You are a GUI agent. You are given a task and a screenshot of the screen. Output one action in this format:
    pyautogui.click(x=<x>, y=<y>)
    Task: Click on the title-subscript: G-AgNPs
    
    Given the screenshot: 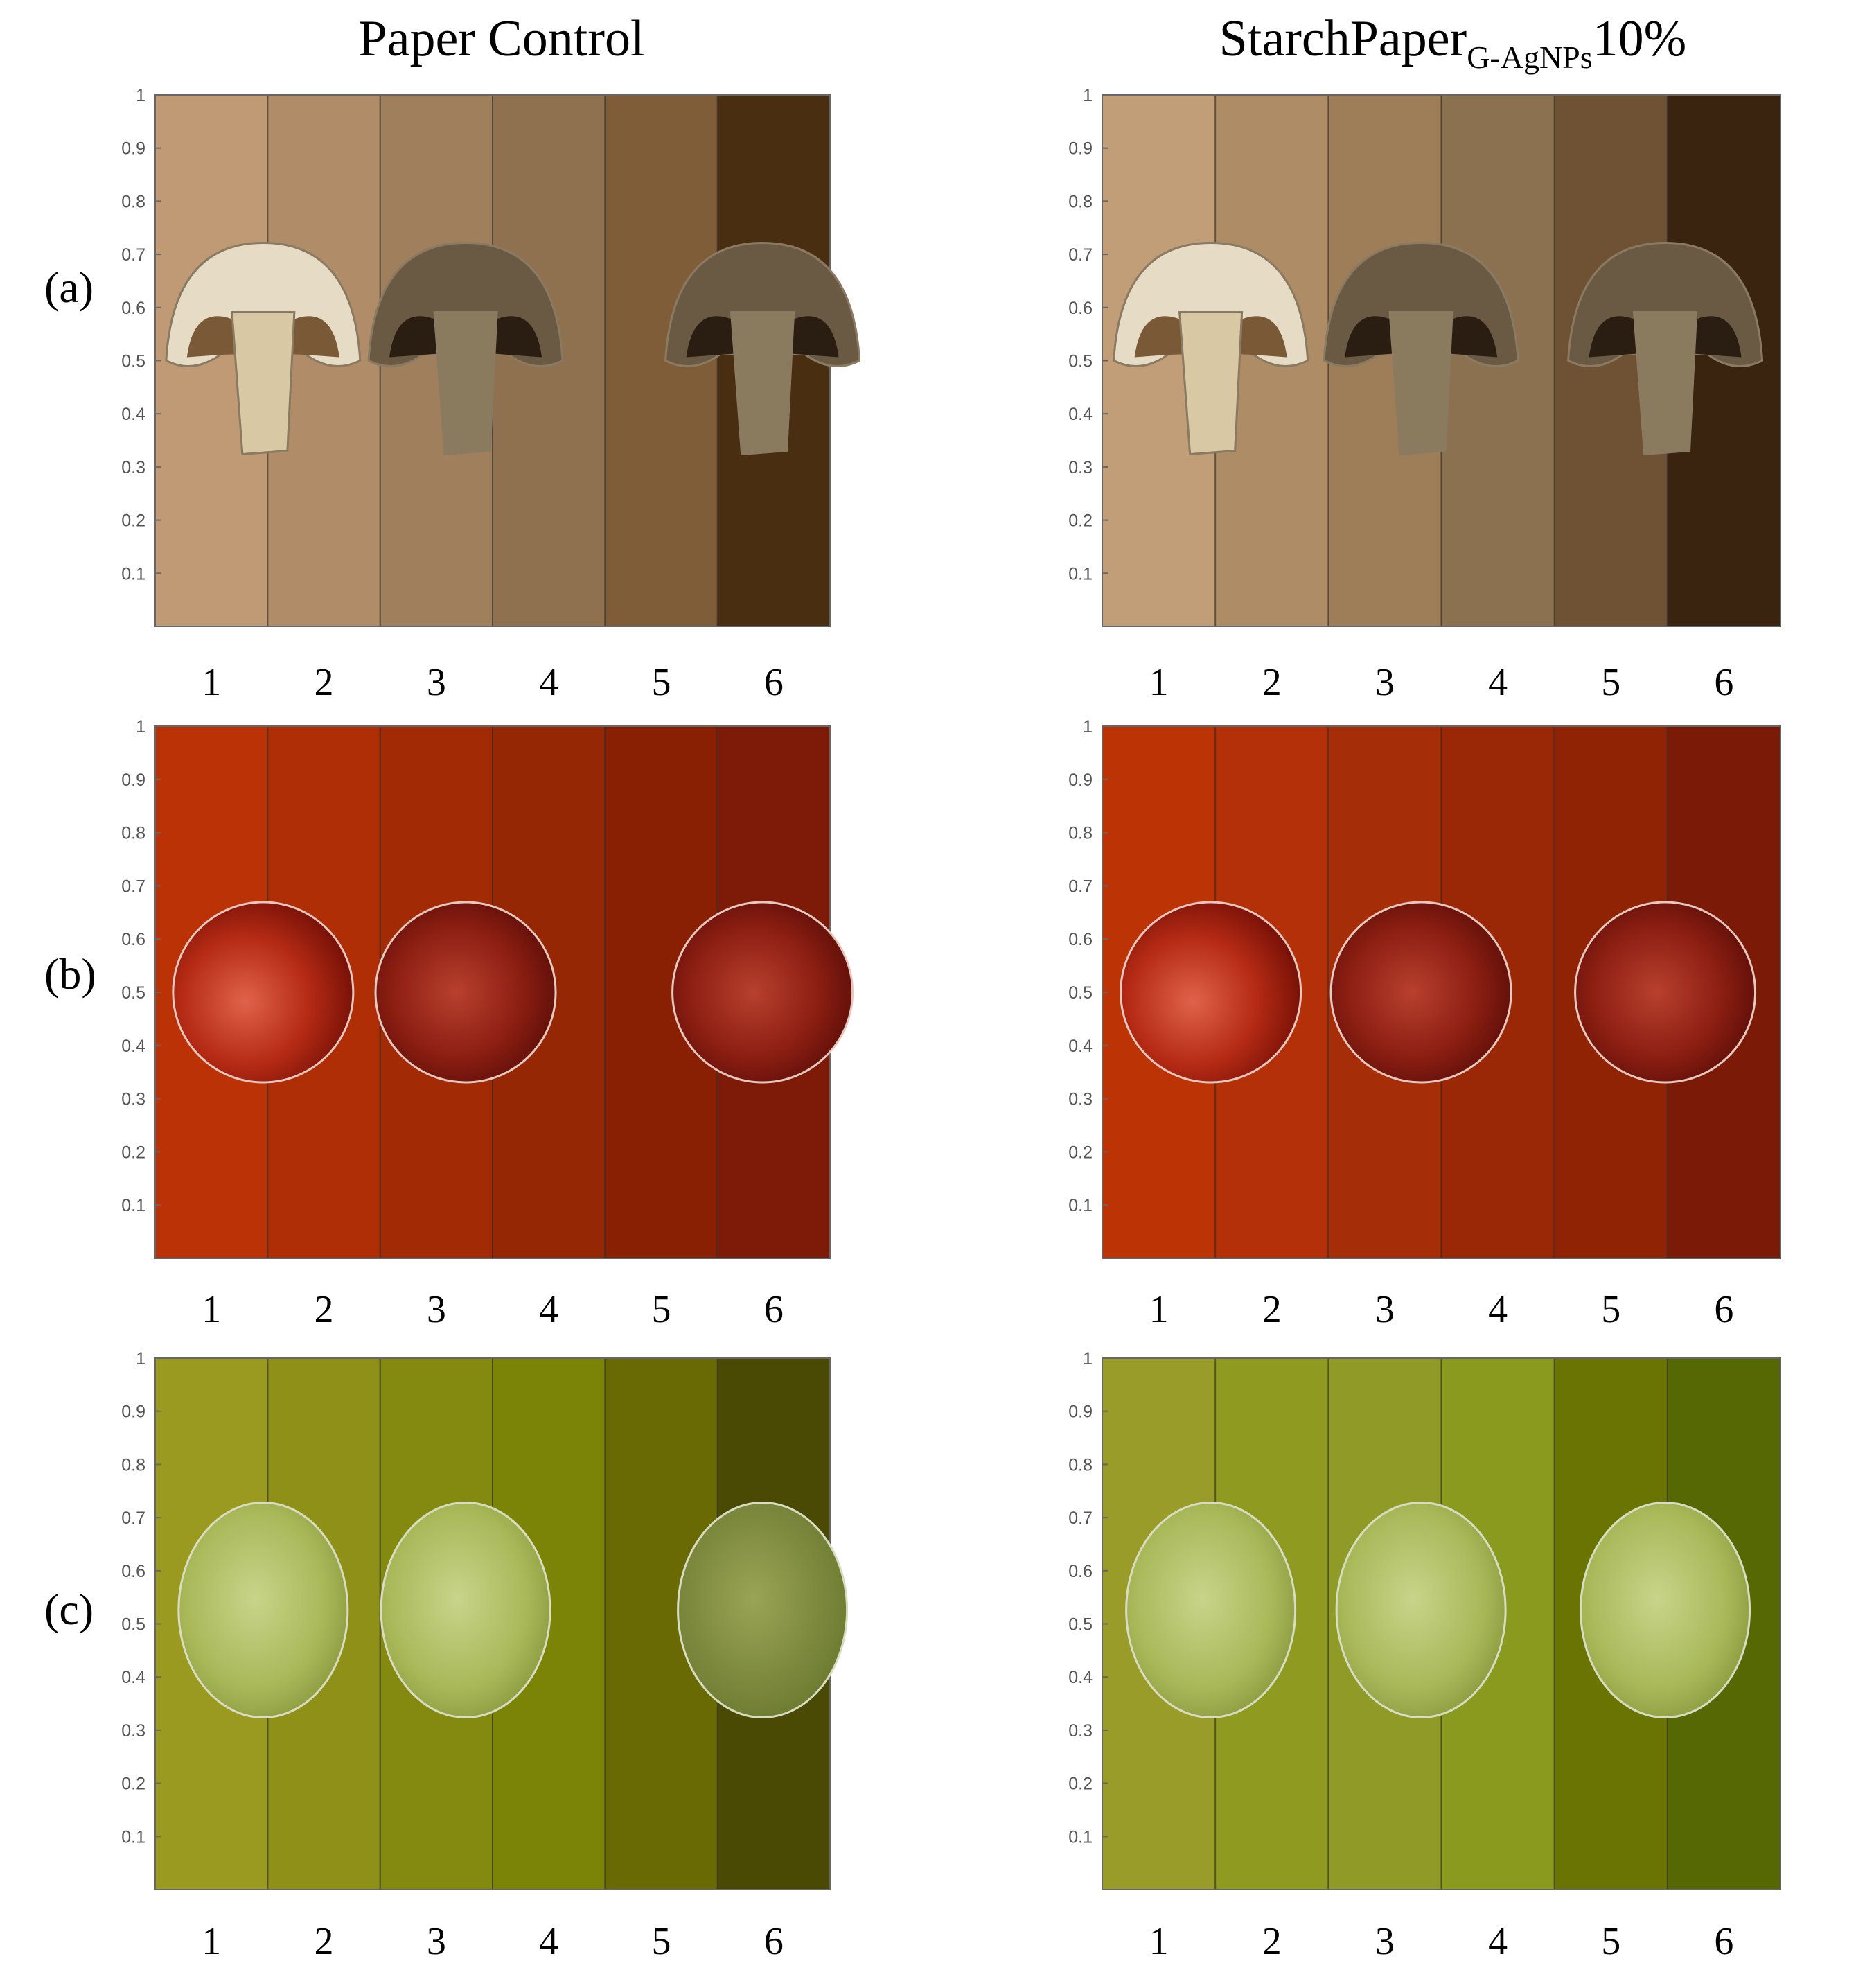 What is the action you would take?
    pyautogui.click(x=1529, y=57)
    